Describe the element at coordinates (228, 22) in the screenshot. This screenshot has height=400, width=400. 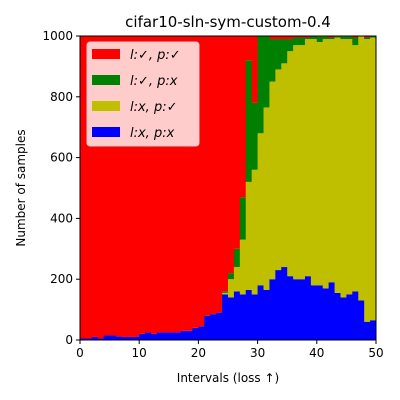
I see `chart-title: cifar10-sln-sym-custom-0.4` at that location.